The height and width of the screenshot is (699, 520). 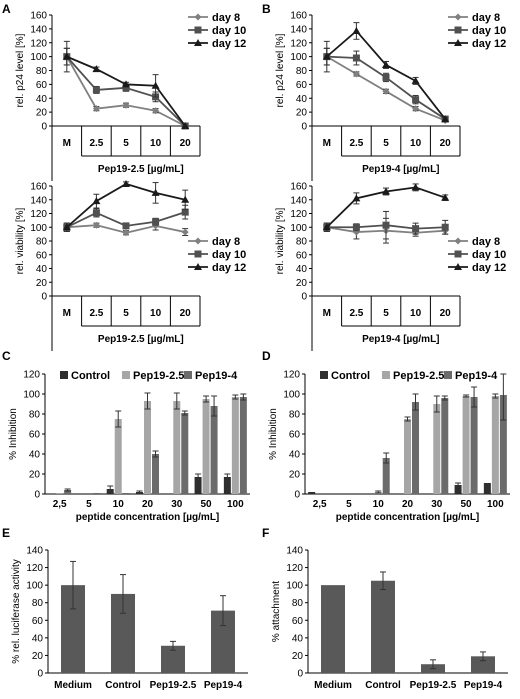 What do you see at coordinates (155, 192) in the screenshot?
I see `panel-a2-series-day-12-point` at bounding box center [155, 192].